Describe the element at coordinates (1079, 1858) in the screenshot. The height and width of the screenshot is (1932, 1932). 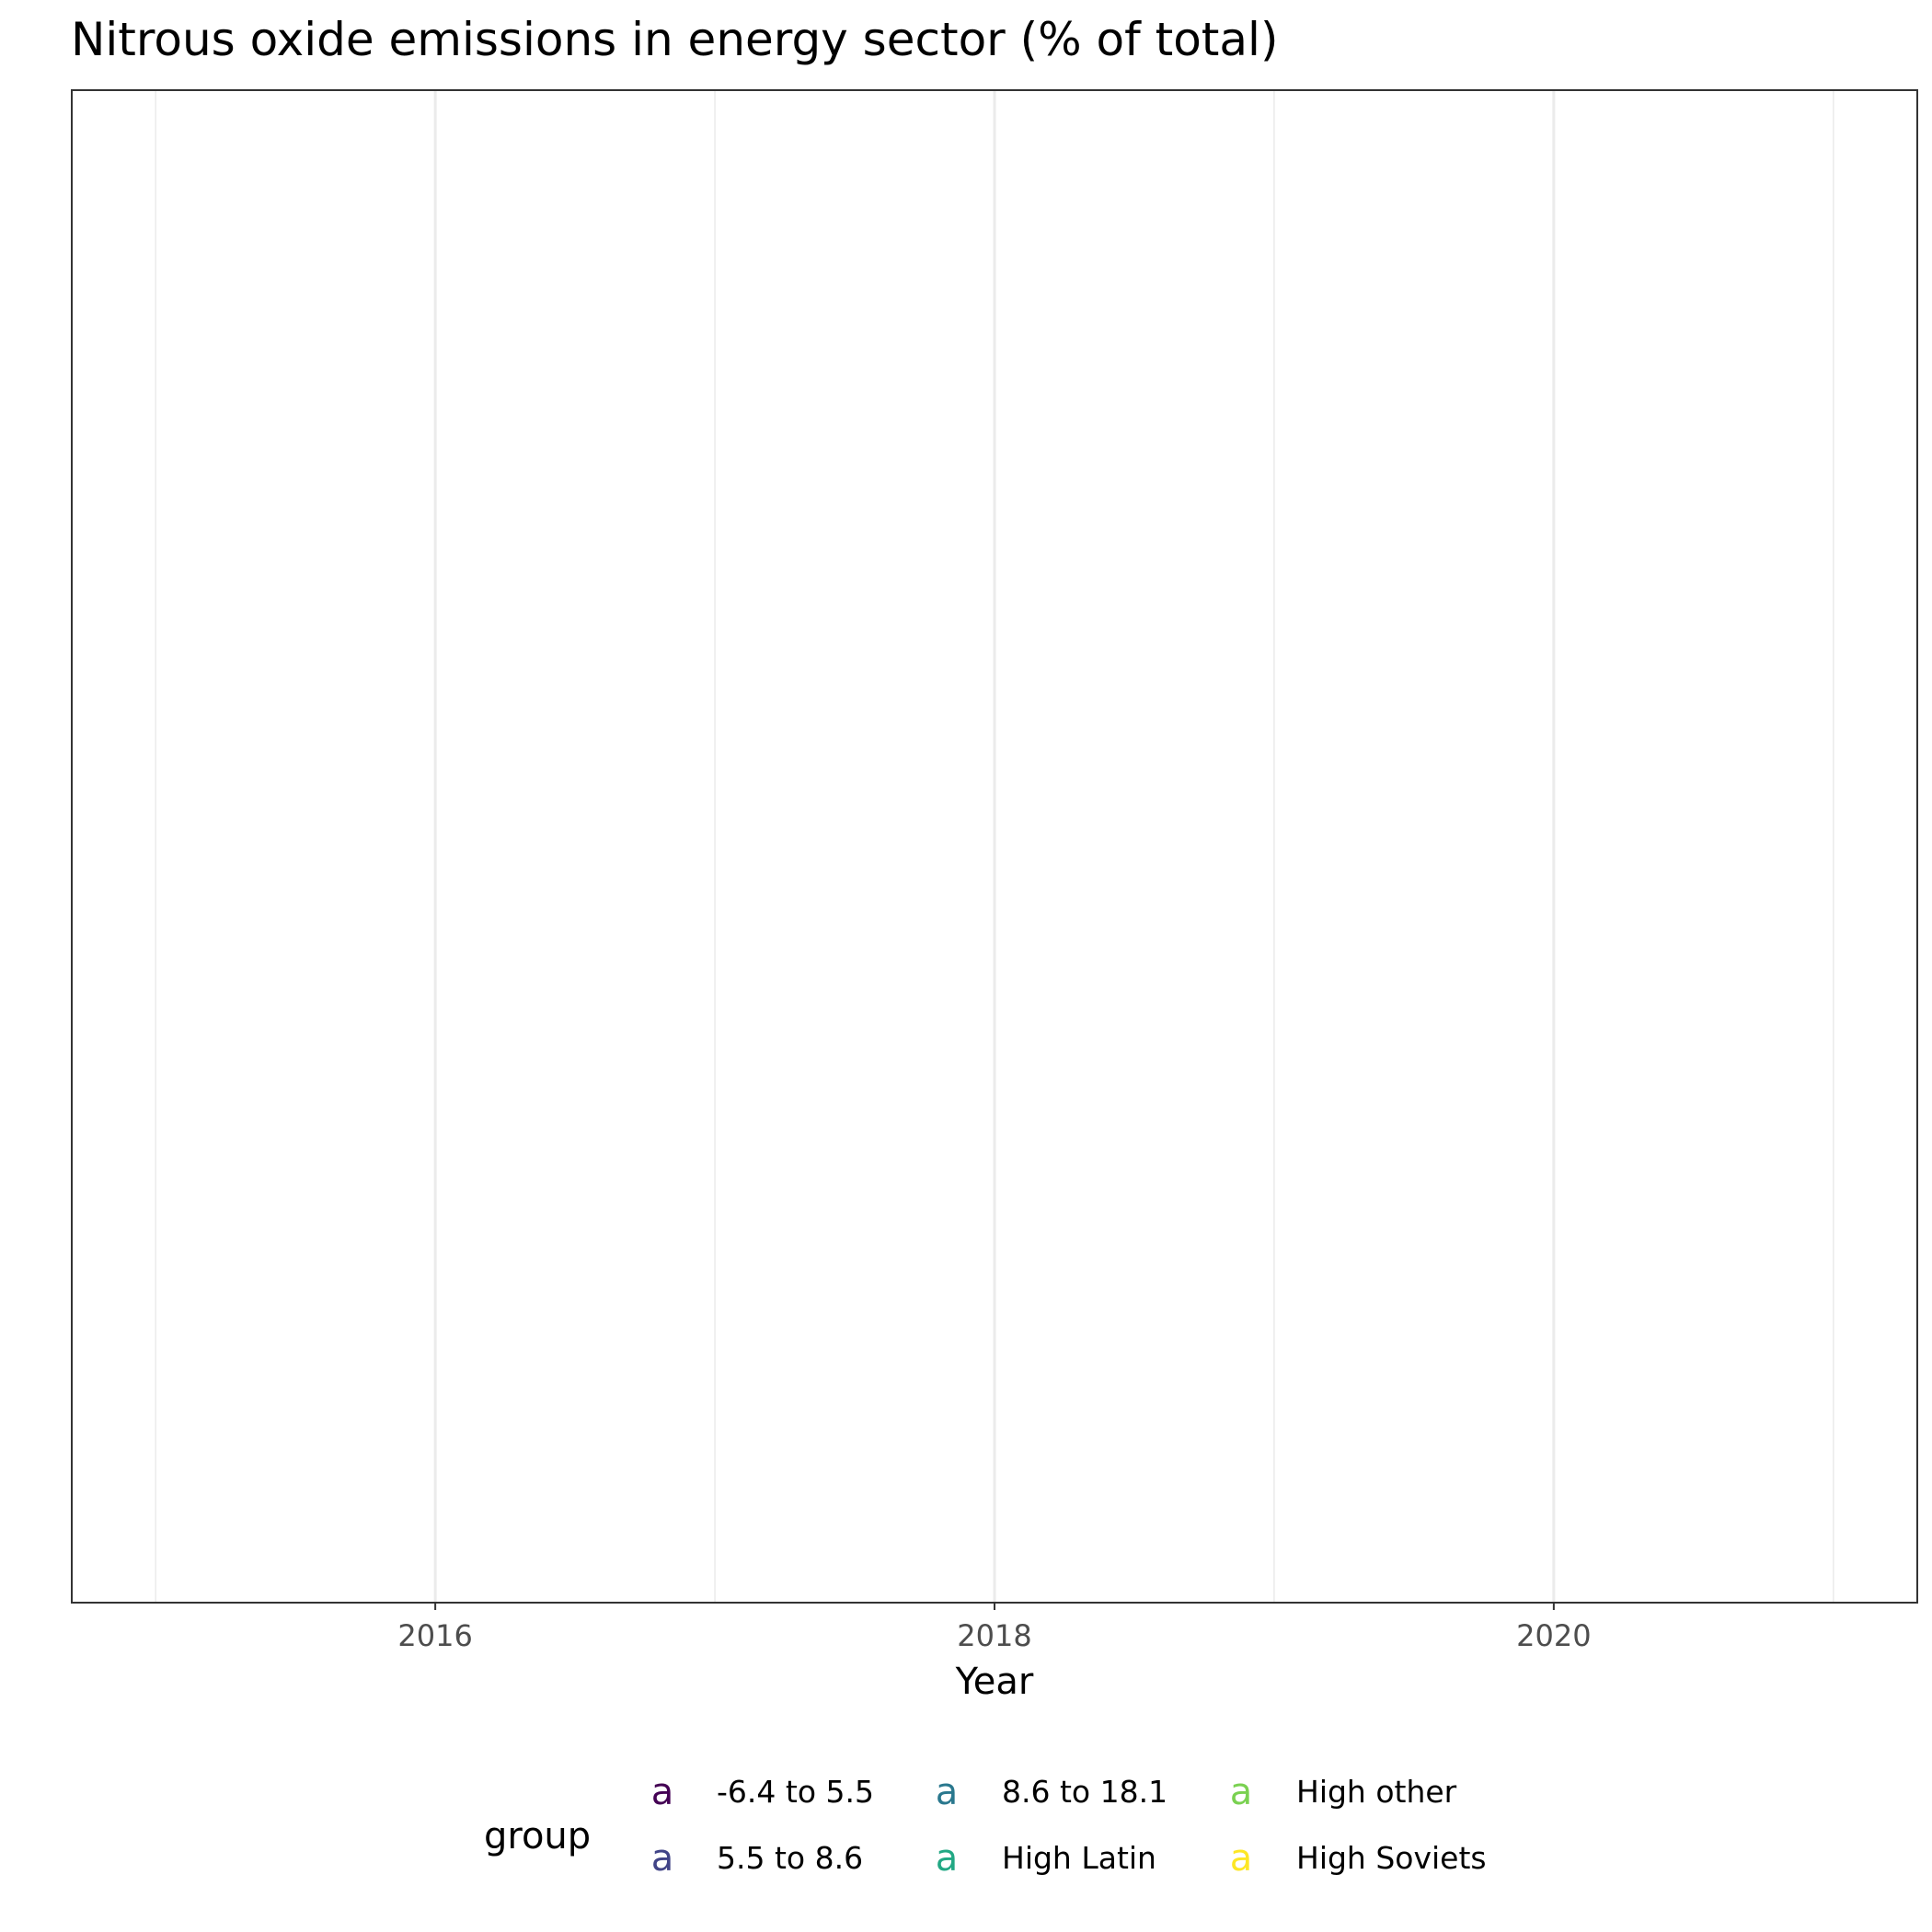
I see `legend-item-label: High Latin` at that location.